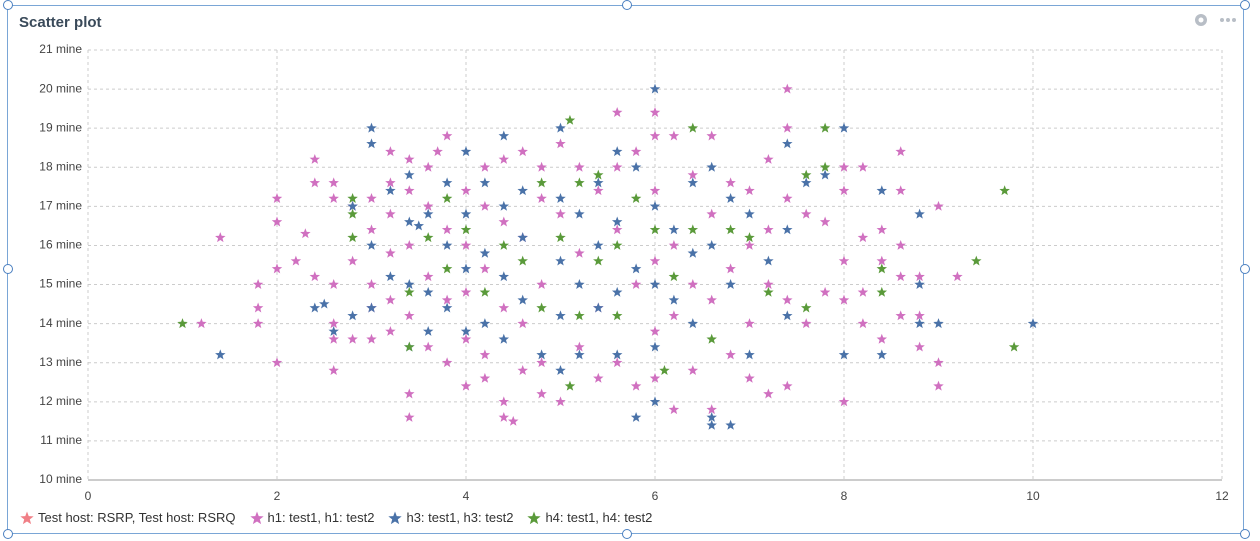 This screenshot has height=541, width=1260. What do you see at coordinates (277, 496) in the screenshot?
I see `x-tick-label: 2` at bounding box center [277, 496].